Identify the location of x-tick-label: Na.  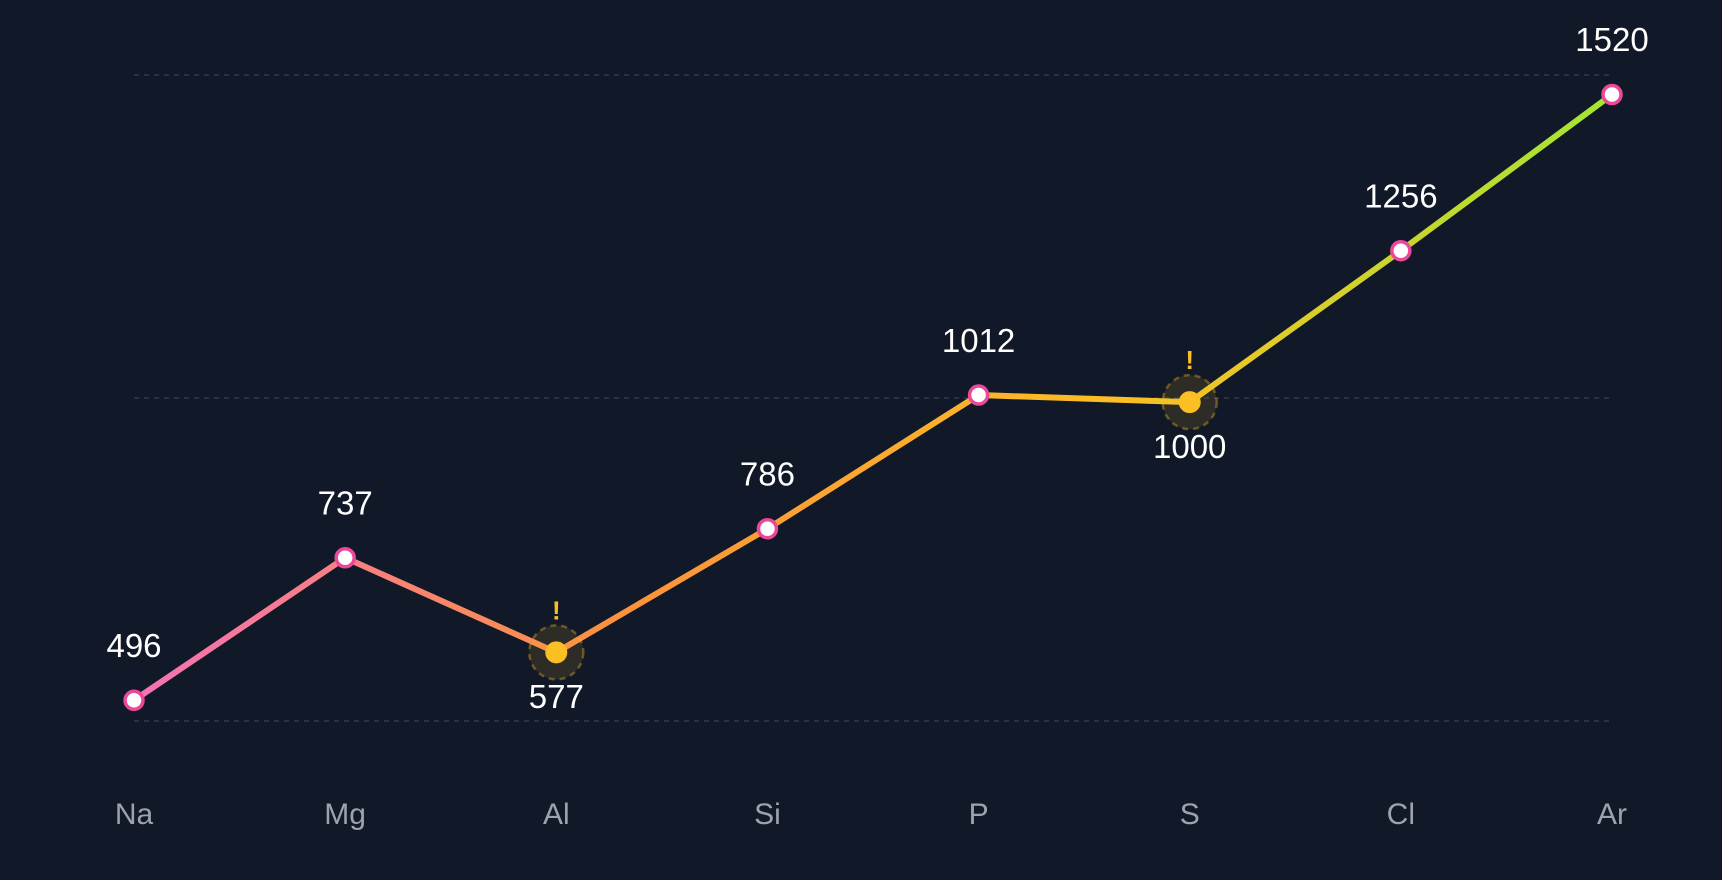
(134, 814).